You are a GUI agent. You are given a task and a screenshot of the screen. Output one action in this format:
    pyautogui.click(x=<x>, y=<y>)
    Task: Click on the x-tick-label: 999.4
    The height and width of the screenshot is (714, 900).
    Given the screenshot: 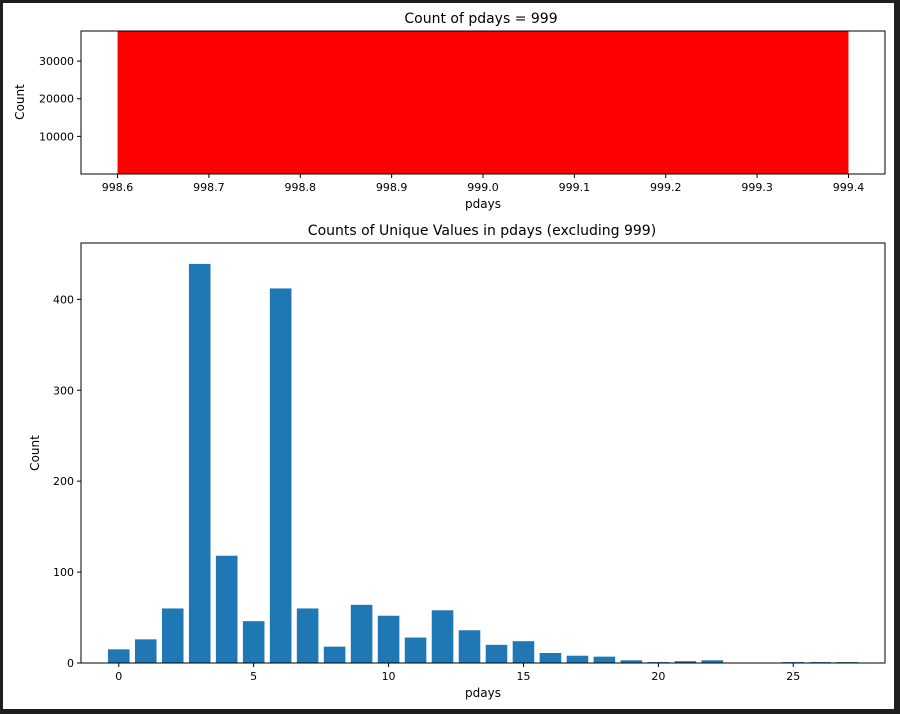 What is the action you would take?
    pyautogui.click(x=849, y=187)
    